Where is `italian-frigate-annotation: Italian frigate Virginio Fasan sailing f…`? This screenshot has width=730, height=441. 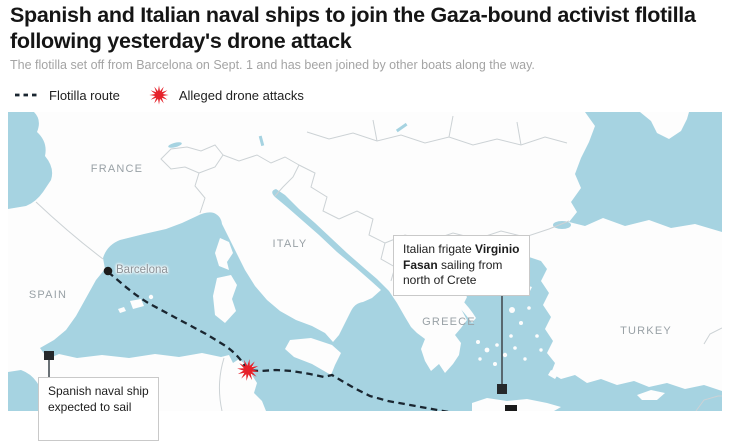 italian-frigate-annotation: Italian frigate Virginio Fasan sailing f… is located at coordinates (461, 265).